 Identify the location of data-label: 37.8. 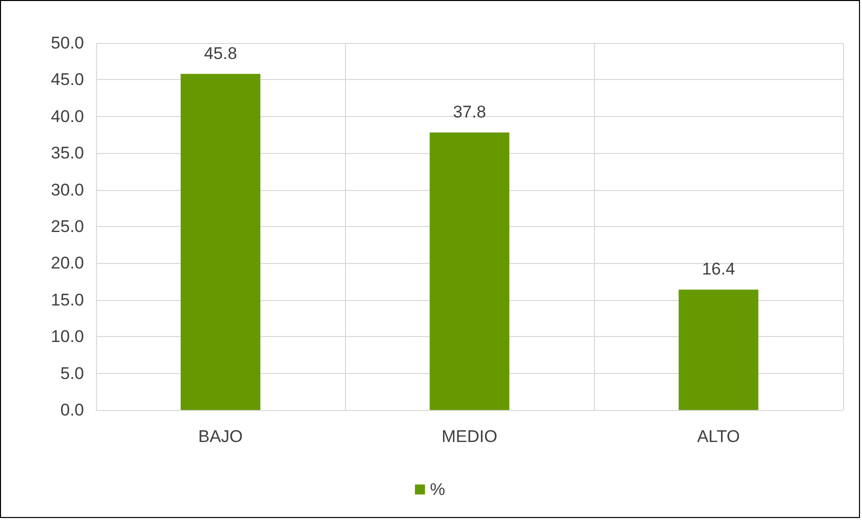
(469, 112).